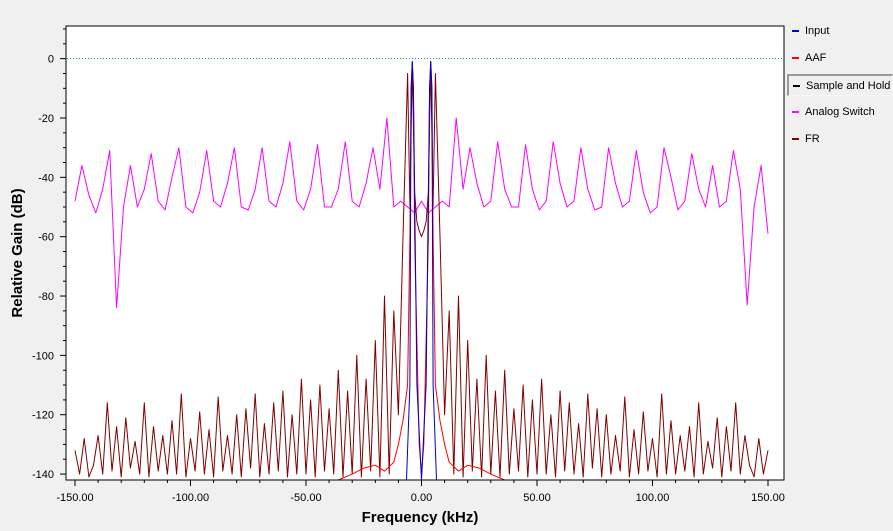 This screenshot has width=893, height=531. Describe the element at coordinates (848, 85) in the screenshot. I see `legend-label-sample-and-hold: Sample and Hold` at that location.